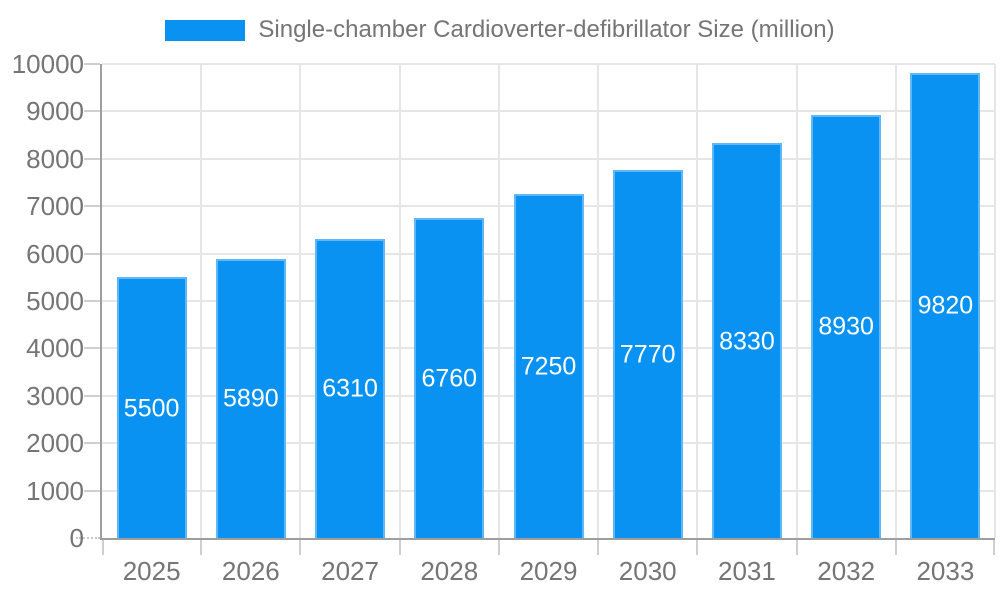  What do you see at coordinates (55, 301) in the screenshot?
I see `y-tick-label-5000: 5000` at bounding box center [55, 301].